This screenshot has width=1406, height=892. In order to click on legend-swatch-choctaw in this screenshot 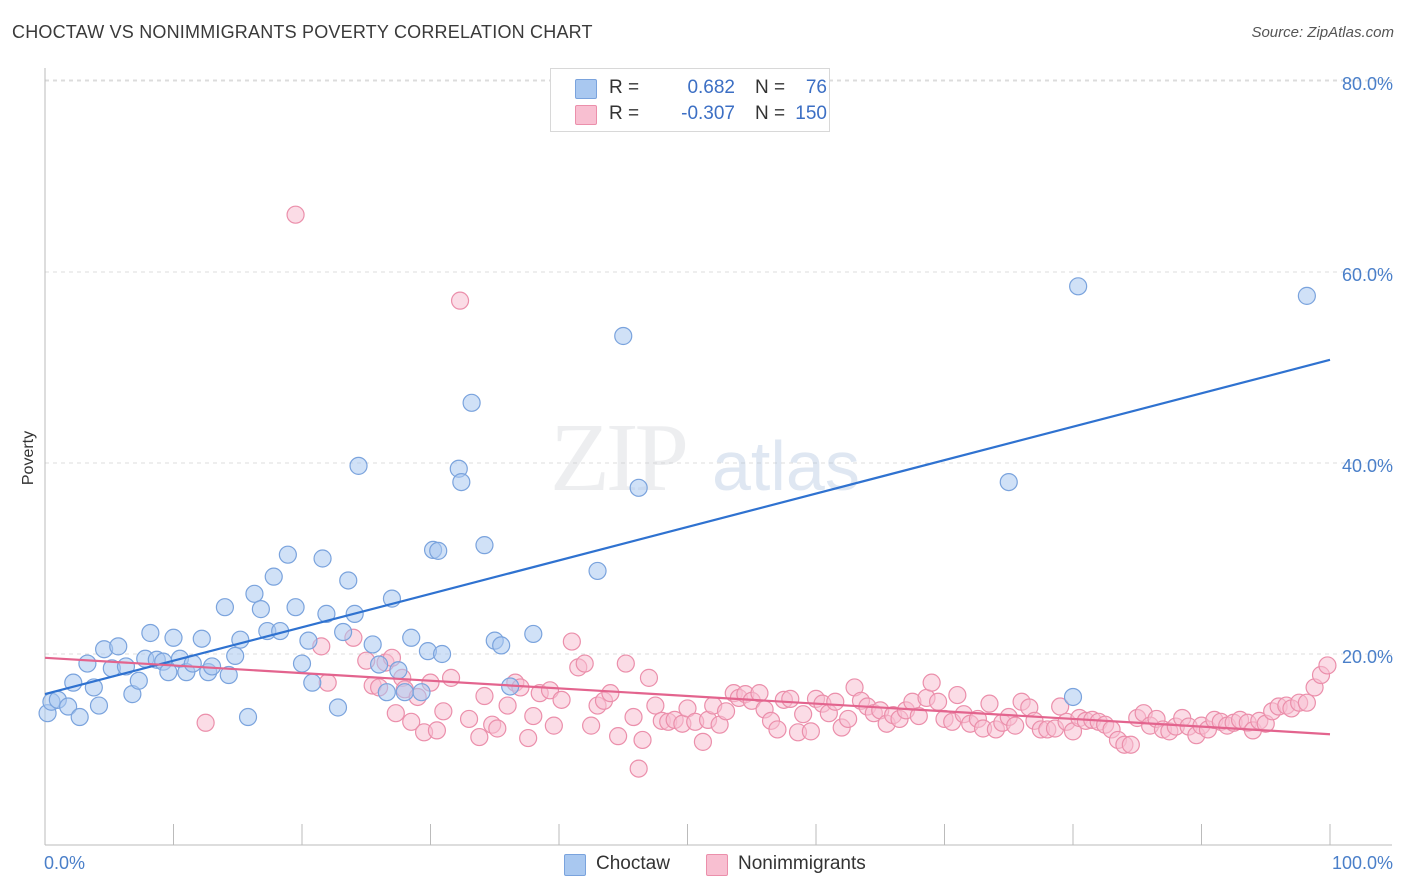, I will do `click(586, 89)`.